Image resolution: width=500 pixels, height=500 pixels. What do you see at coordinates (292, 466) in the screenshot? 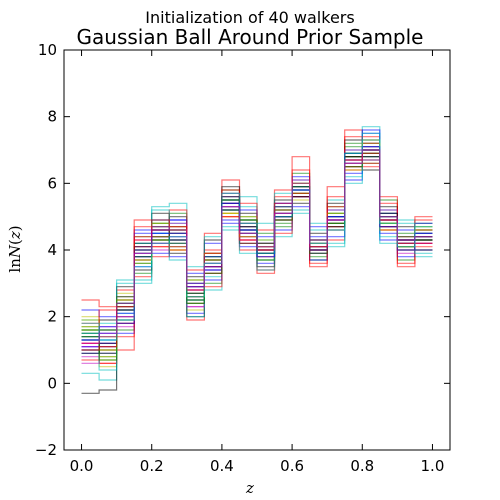
I see `x-tick-label: 0.6` at bounding box center [292, 466].